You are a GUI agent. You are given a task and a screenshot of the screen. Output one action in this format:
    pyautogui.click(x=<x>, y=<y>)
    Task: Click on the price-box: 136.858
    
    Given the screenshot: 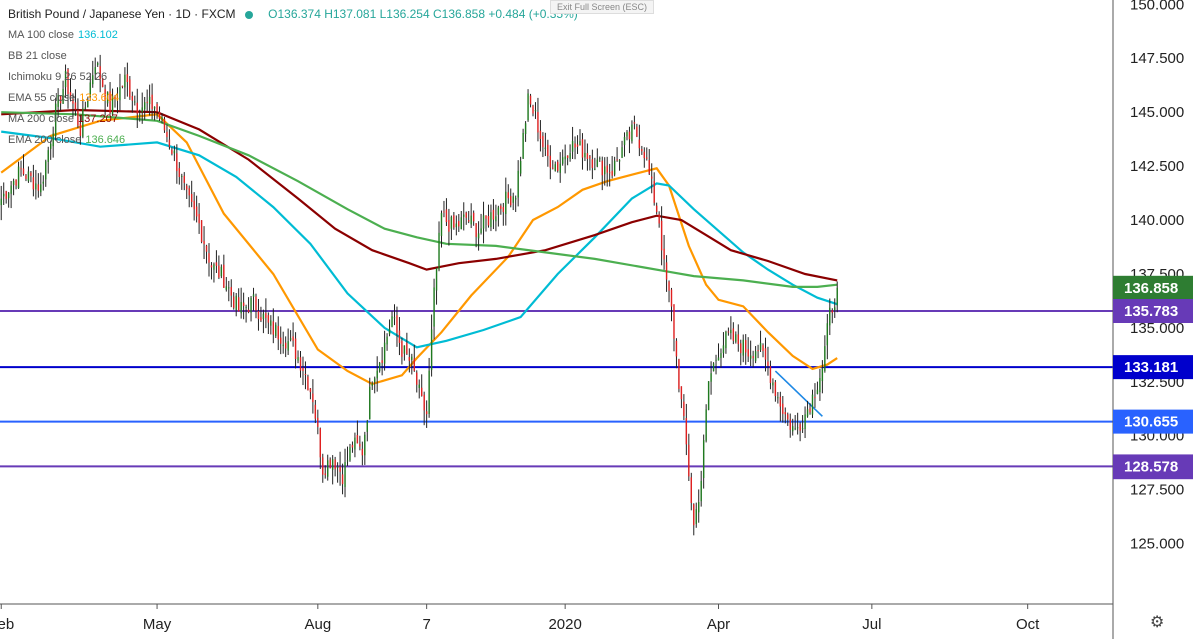 What is the action you would take?
    pyautogui.click(x=1153, y=287)
    